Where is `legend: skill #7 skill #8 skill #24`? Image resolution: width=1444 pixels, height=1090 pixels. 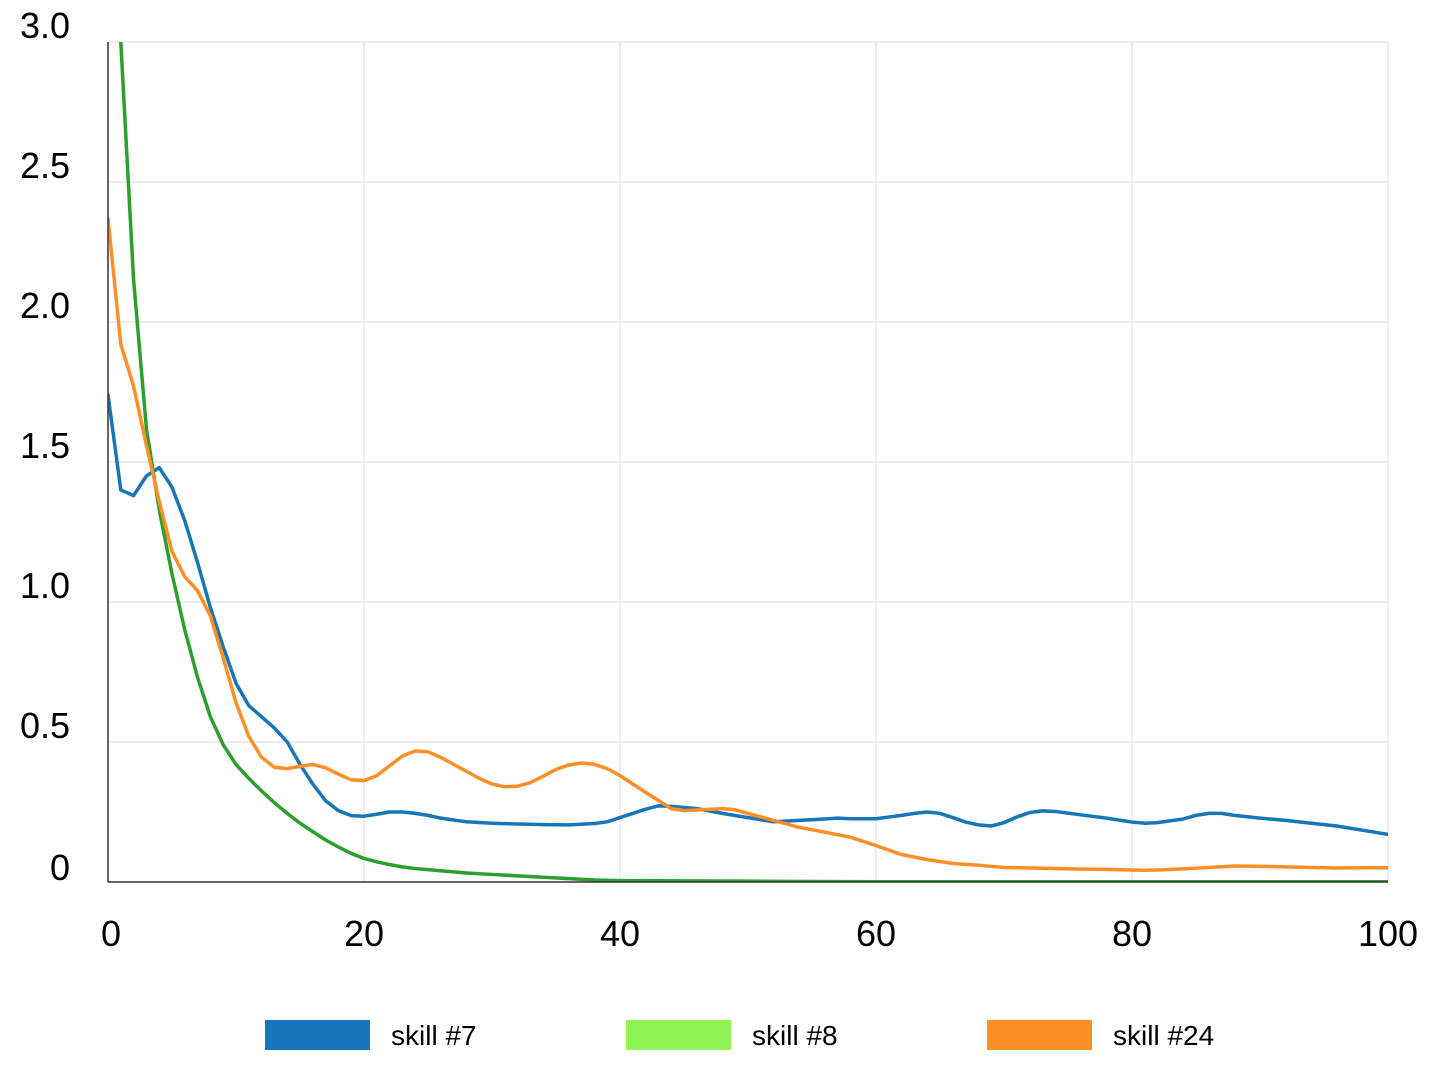
legend: skill #7 skill #8 skill #24 is located at coordinates (739, 1035).